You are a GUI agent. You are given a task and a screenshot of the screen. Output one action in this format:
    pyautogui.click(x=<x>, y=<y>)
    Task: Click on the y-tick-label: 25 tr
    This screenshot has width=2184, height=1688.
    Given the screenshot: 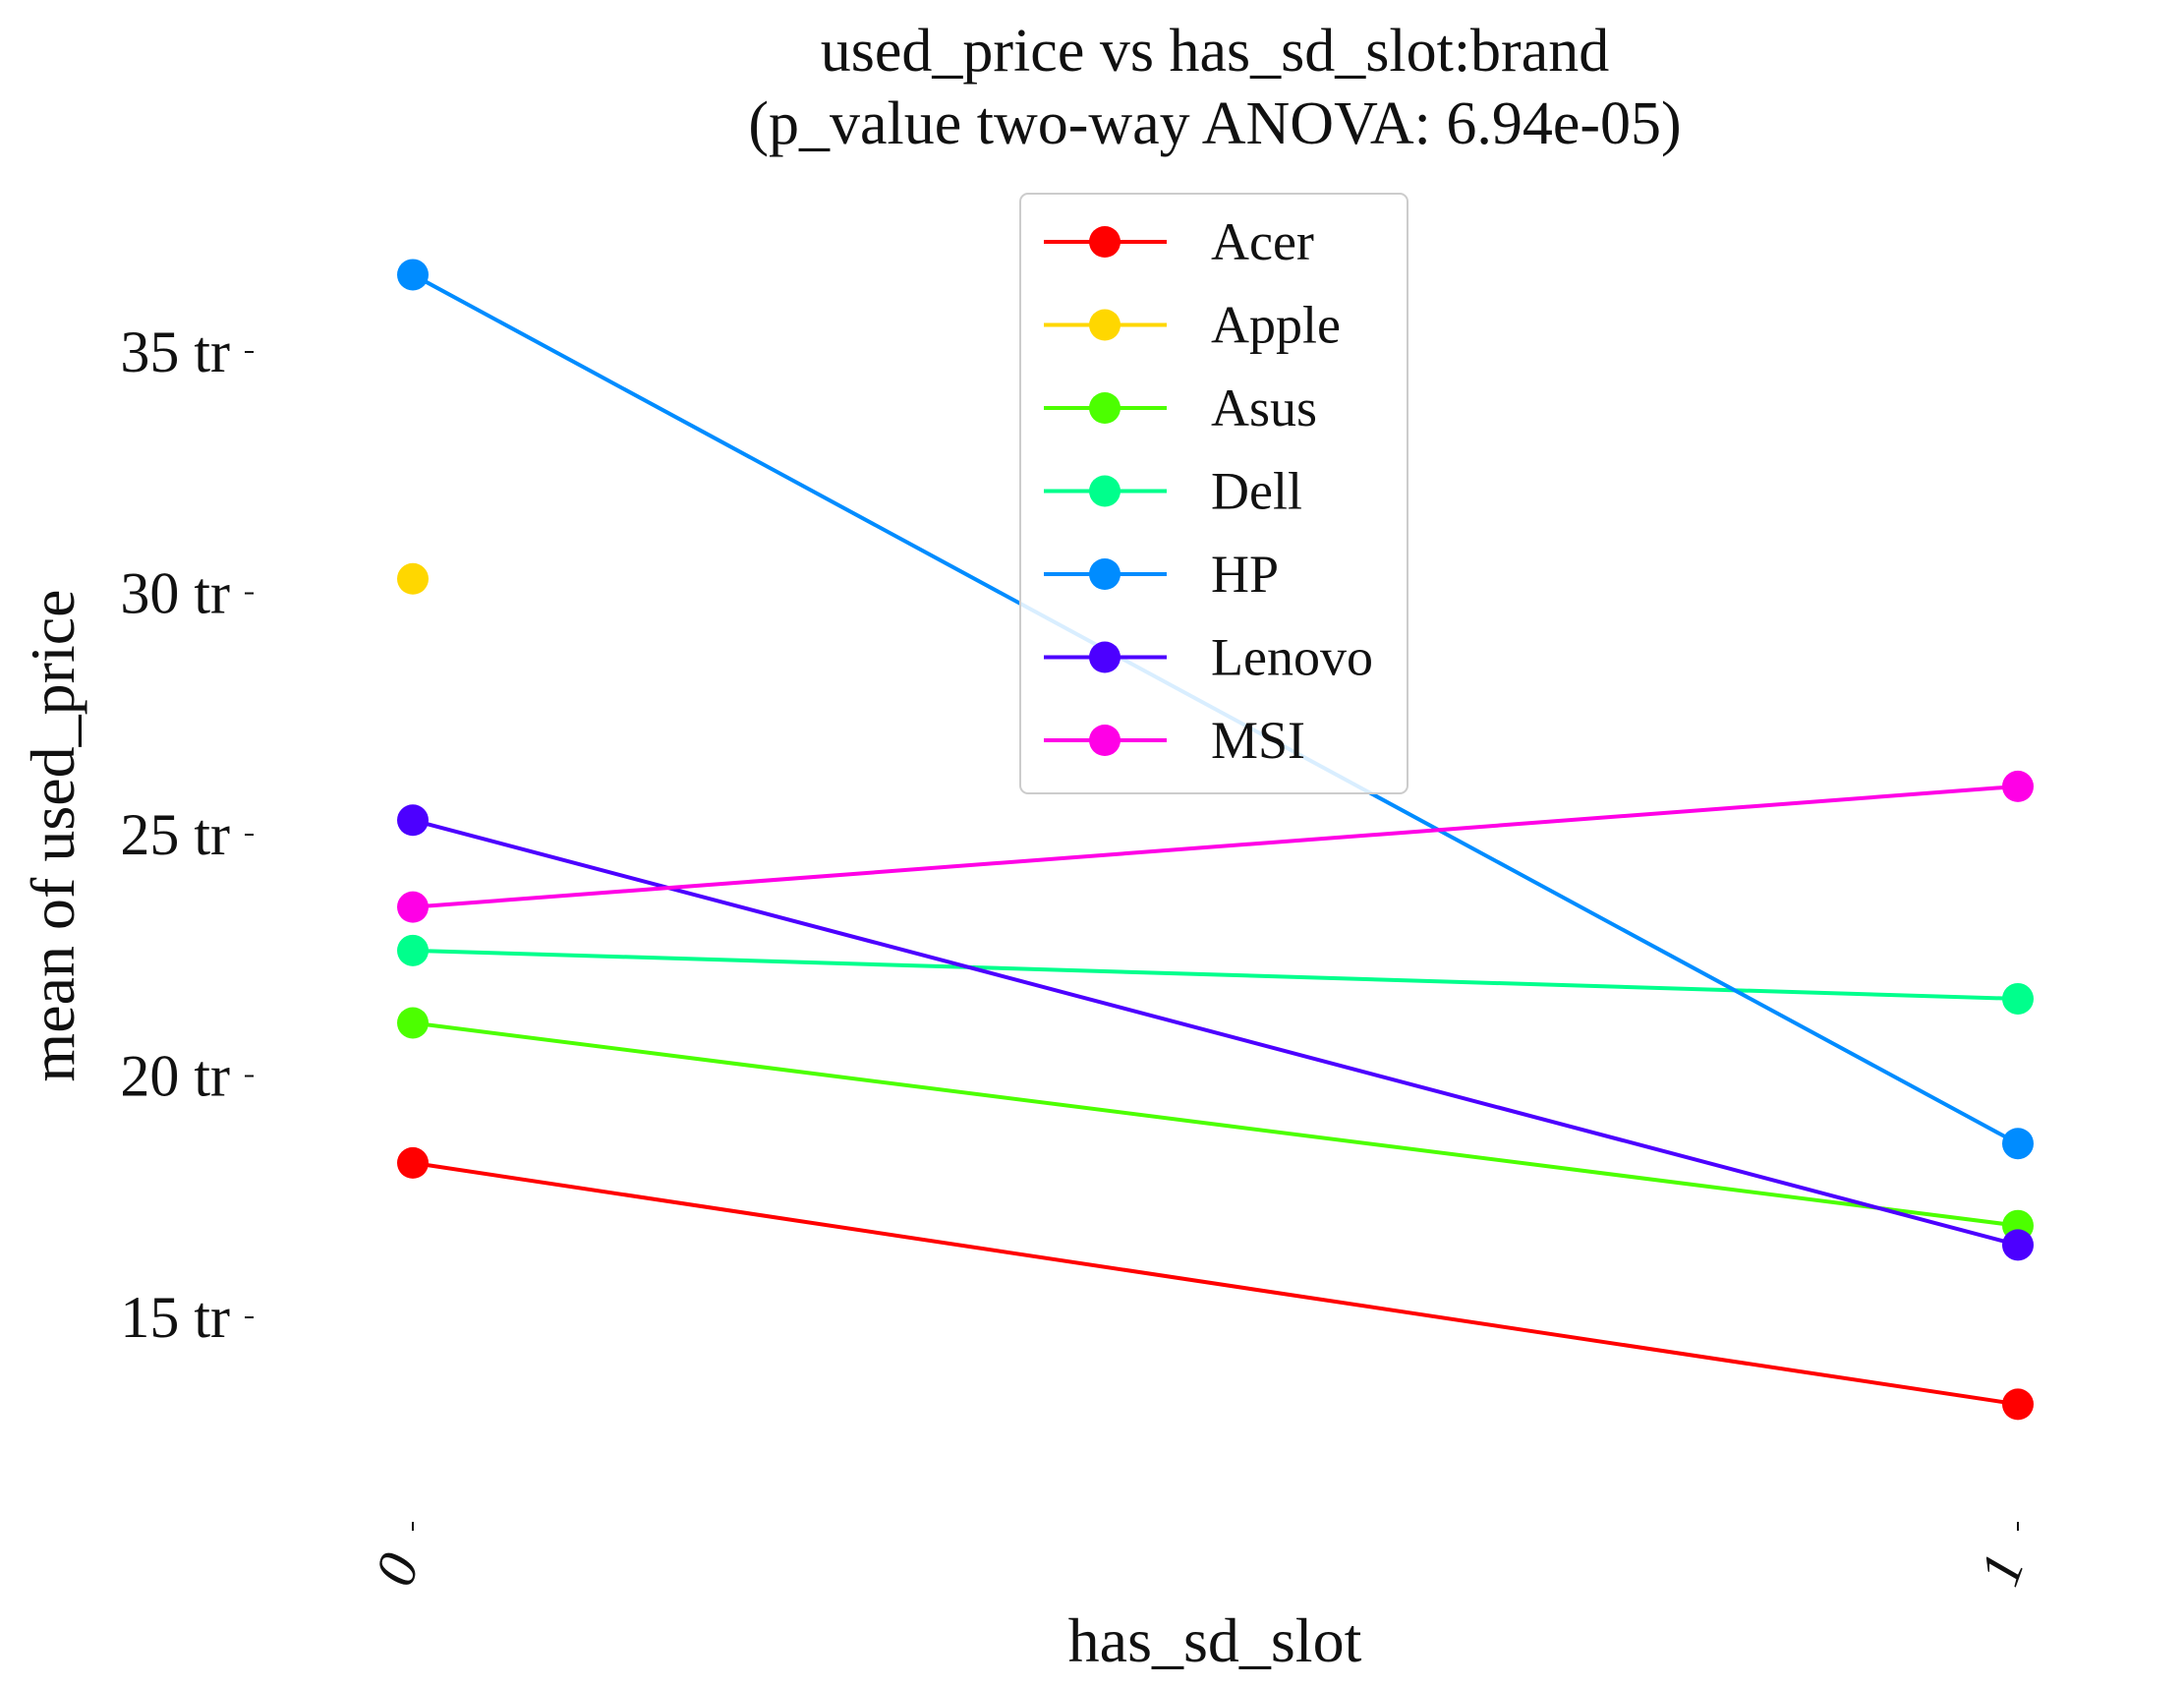 What is the action you would take?
    pyautogui.click(x=175, y=834)
    